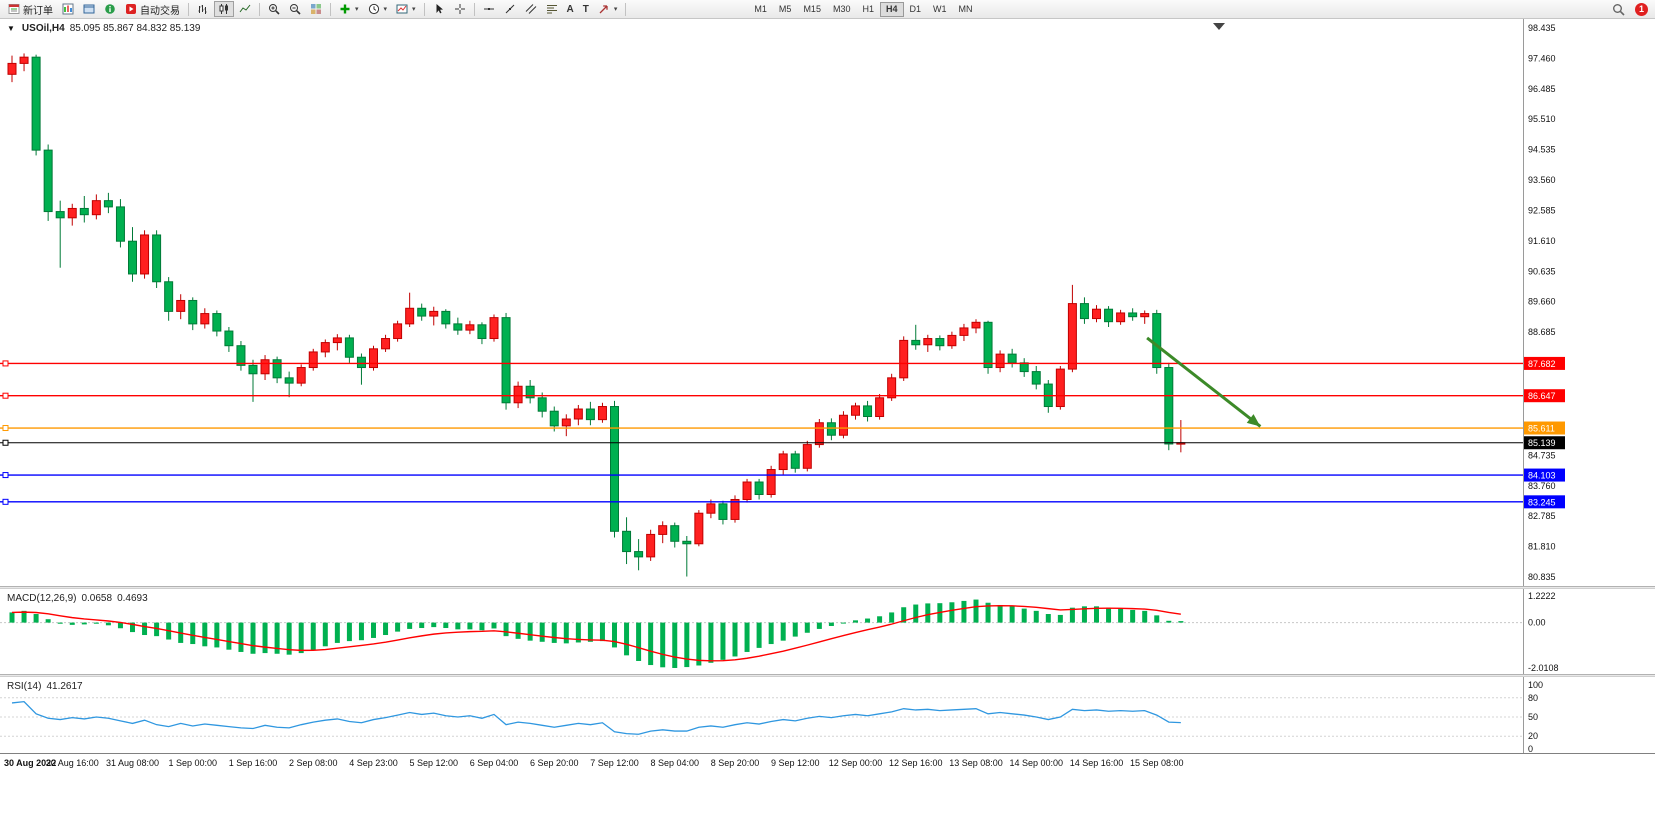 This screenshot has height=819, width=1655. Describe the element at coordinates (812, 9) in the screenshot. I see `timeframe-m15-button: M15` at that location.